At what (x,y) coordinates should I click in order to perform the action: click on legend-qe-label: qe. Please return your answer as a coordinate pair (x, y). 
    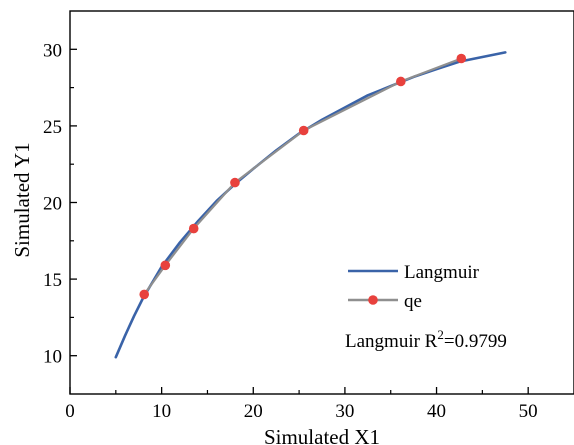
    Looking at the image, I should click on (413, 301).